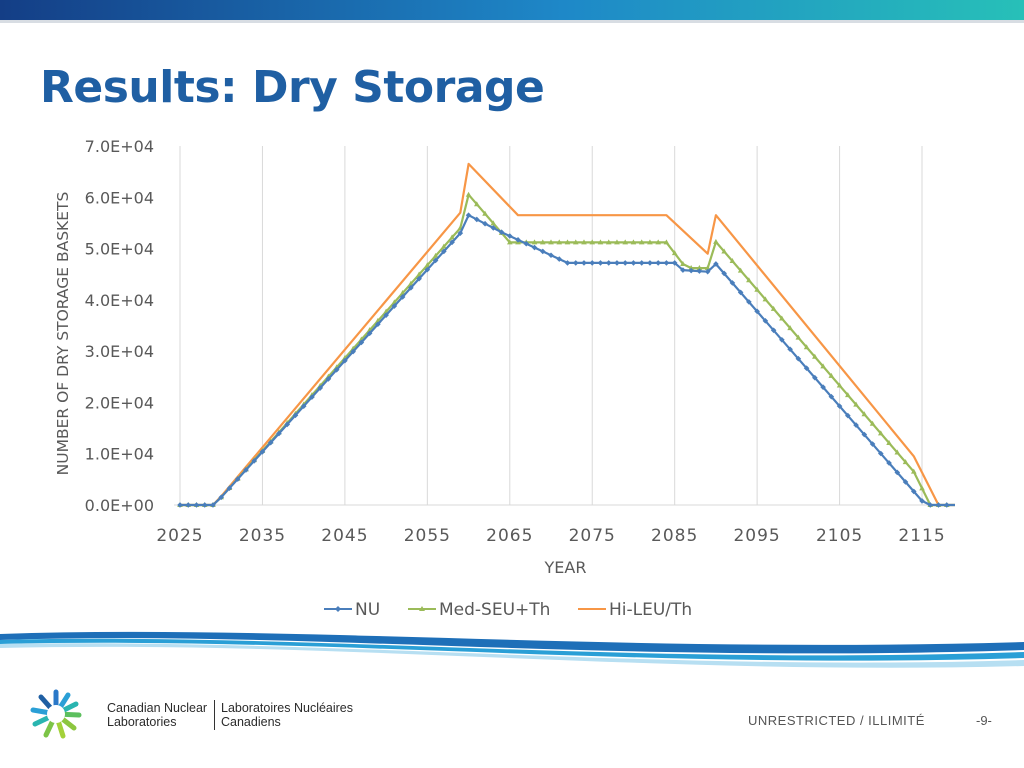  I want to click on org-name-english: Canadian Nuclear Laboratories, so click(157, 715).